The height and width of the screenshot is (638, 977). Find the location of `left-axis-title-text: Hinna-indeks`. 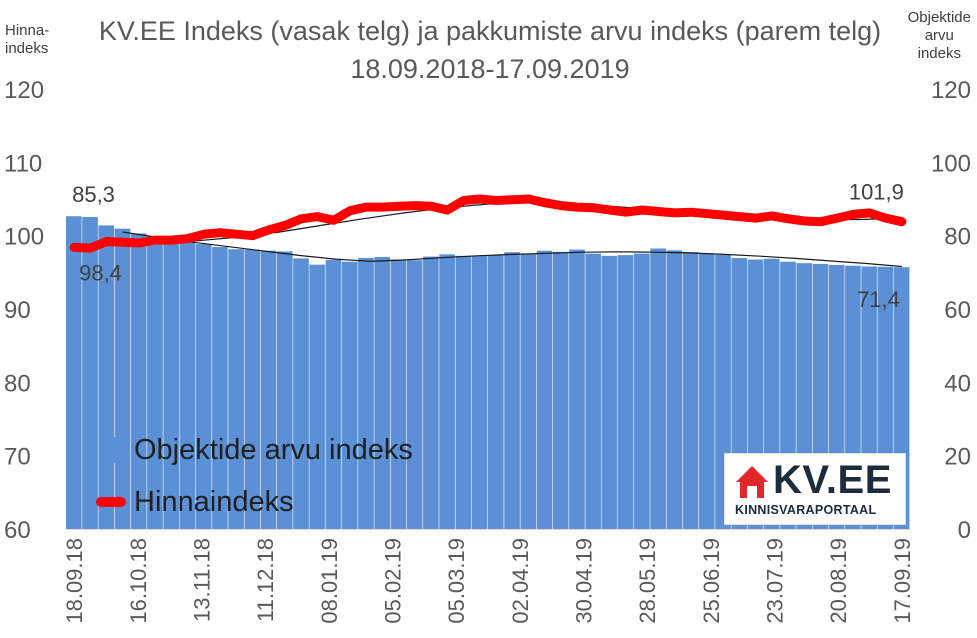

left-axis-title-text: Hinna-indeks is located at coordinates (27, 39).